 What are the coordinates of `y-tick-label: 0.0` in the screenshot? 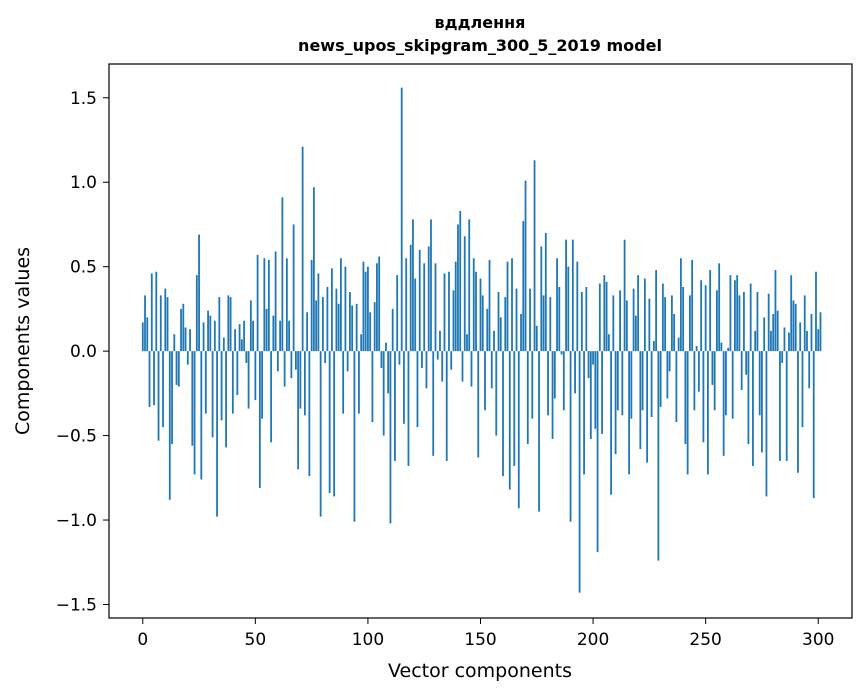 It's located at (83, 352).